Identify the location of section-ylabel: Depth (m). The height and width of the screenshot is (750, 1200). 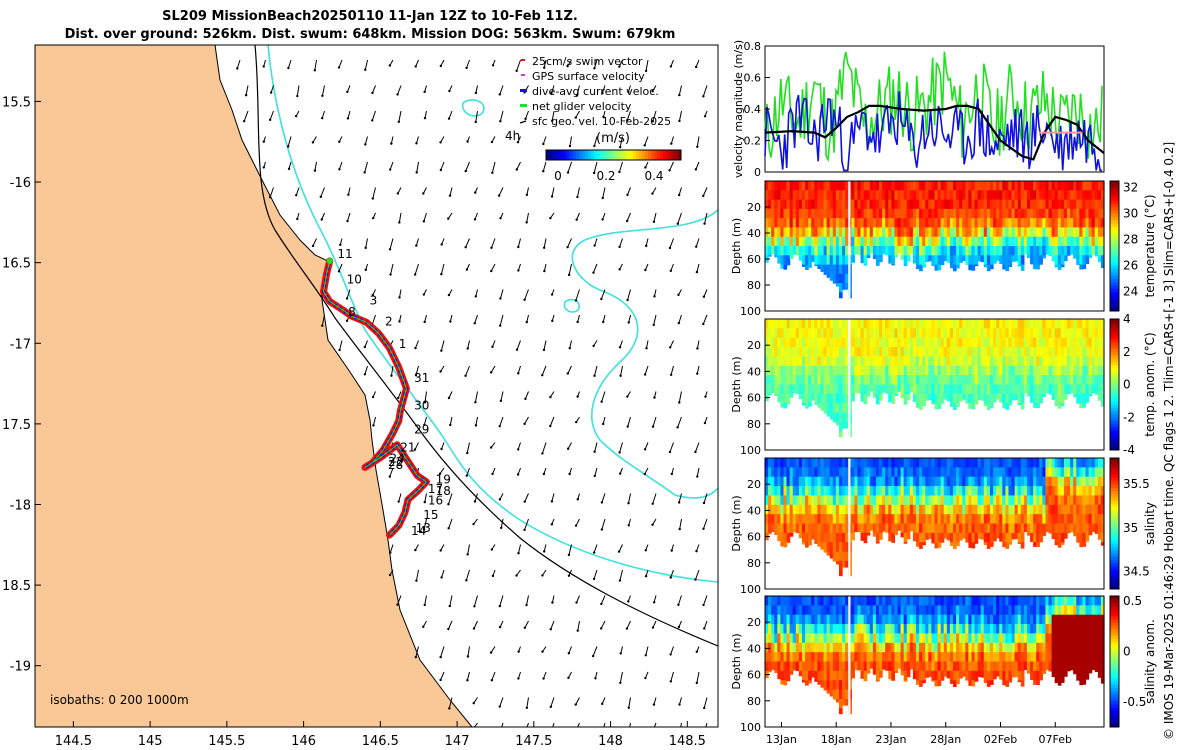
(736, 246).